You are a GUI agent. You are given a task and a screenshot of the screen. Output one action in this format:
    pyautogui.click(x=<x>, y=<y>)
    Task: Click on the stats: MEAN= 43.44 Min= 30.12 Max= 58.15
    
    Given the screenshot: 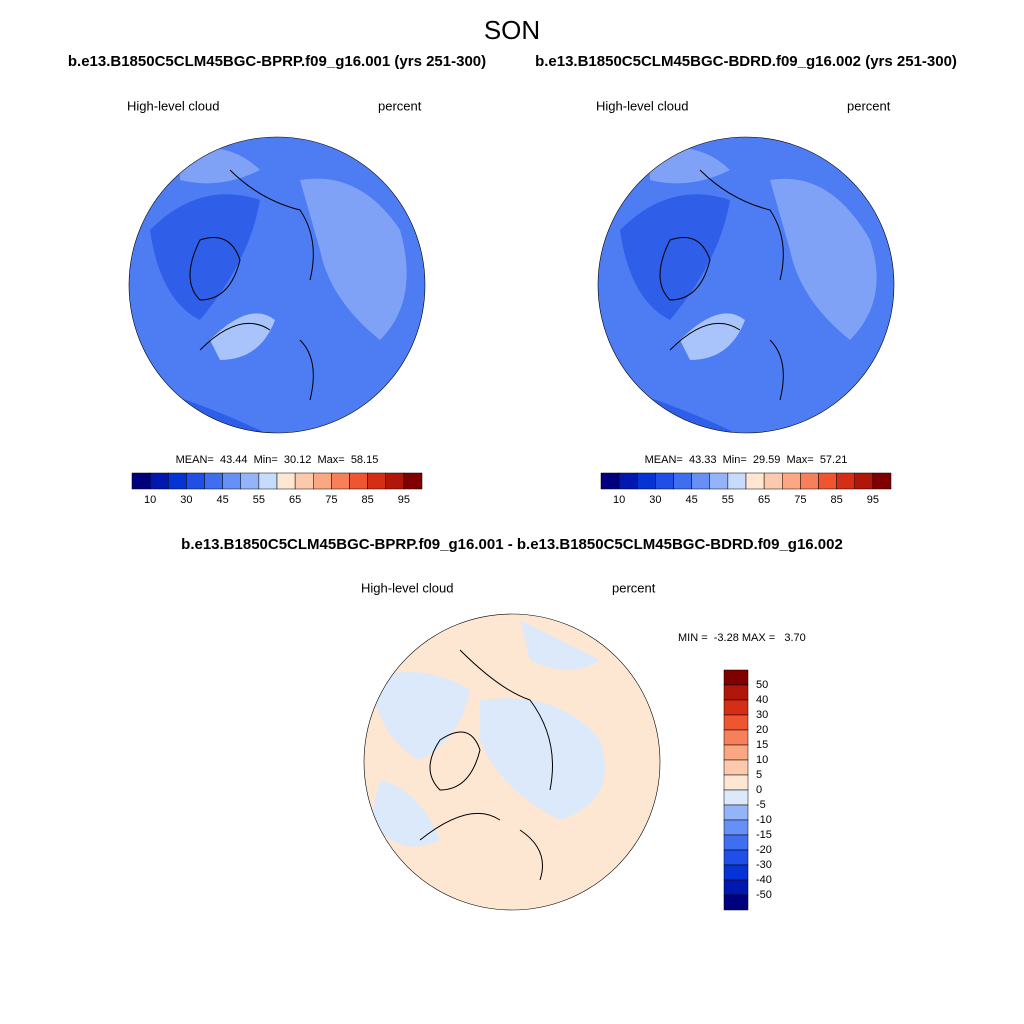 What is the action you would take?
    pyautogui.click(x=277, y=460)
    